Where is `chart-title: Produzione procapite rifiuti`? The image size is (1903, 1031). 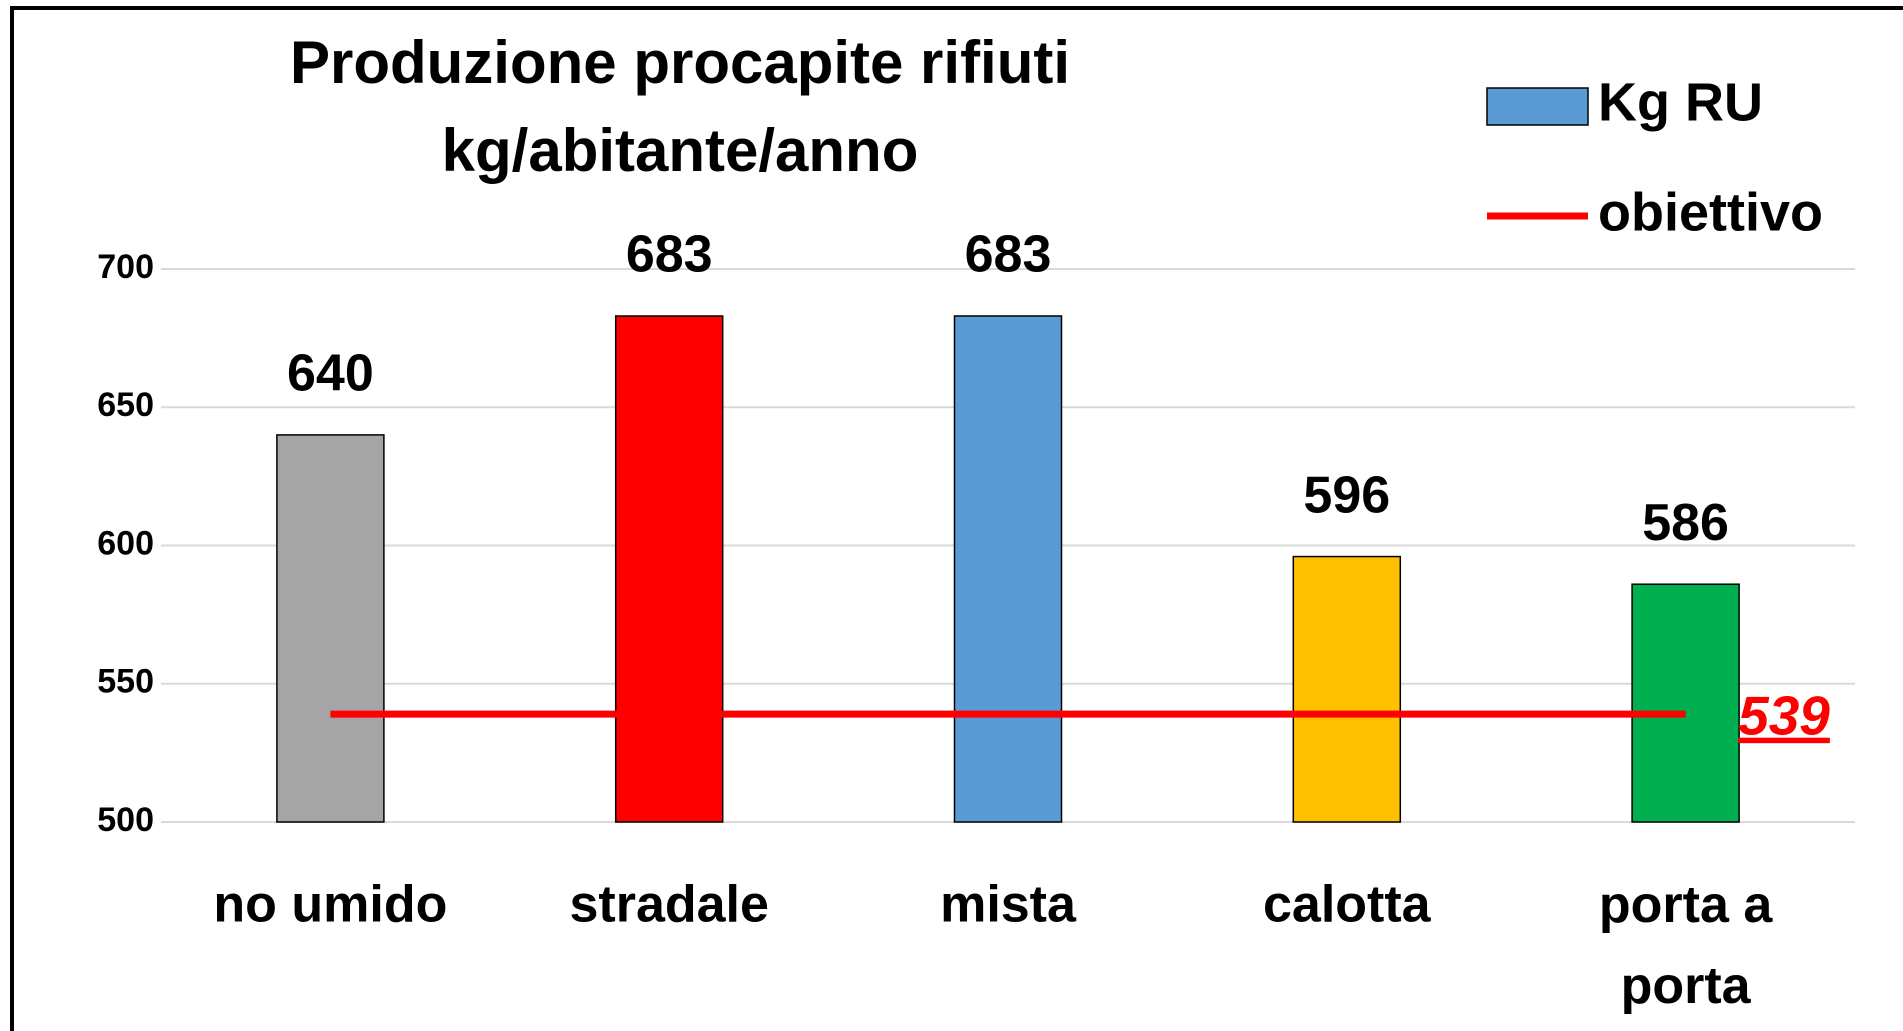
chart-title: Produzione procapite rifiuti is located at coordinates (680, 62).